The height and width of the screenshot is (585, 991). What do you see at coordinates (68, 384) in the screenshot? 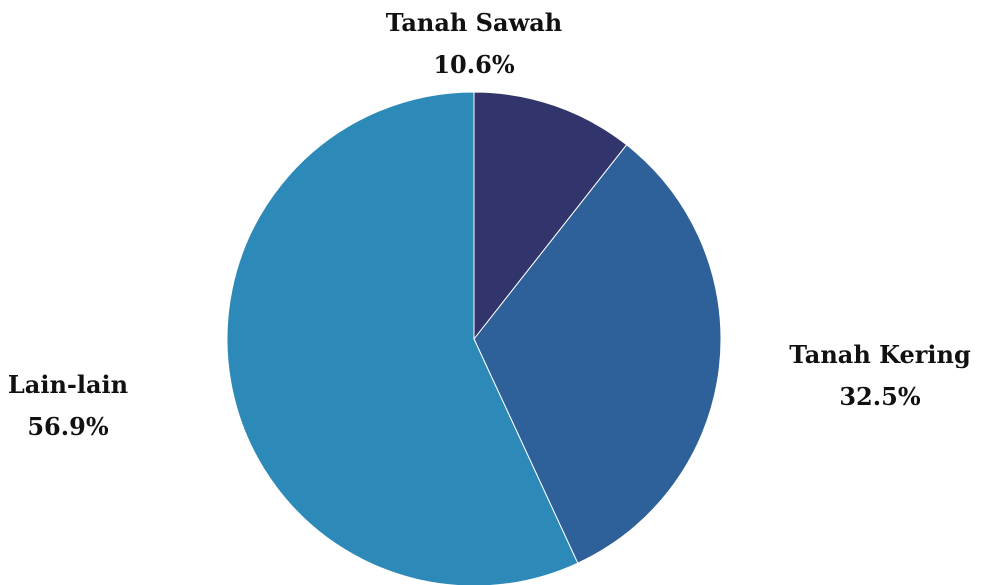
I see `slice-name-lain-lain: Lain-lain` at bounding box center [68, 384].